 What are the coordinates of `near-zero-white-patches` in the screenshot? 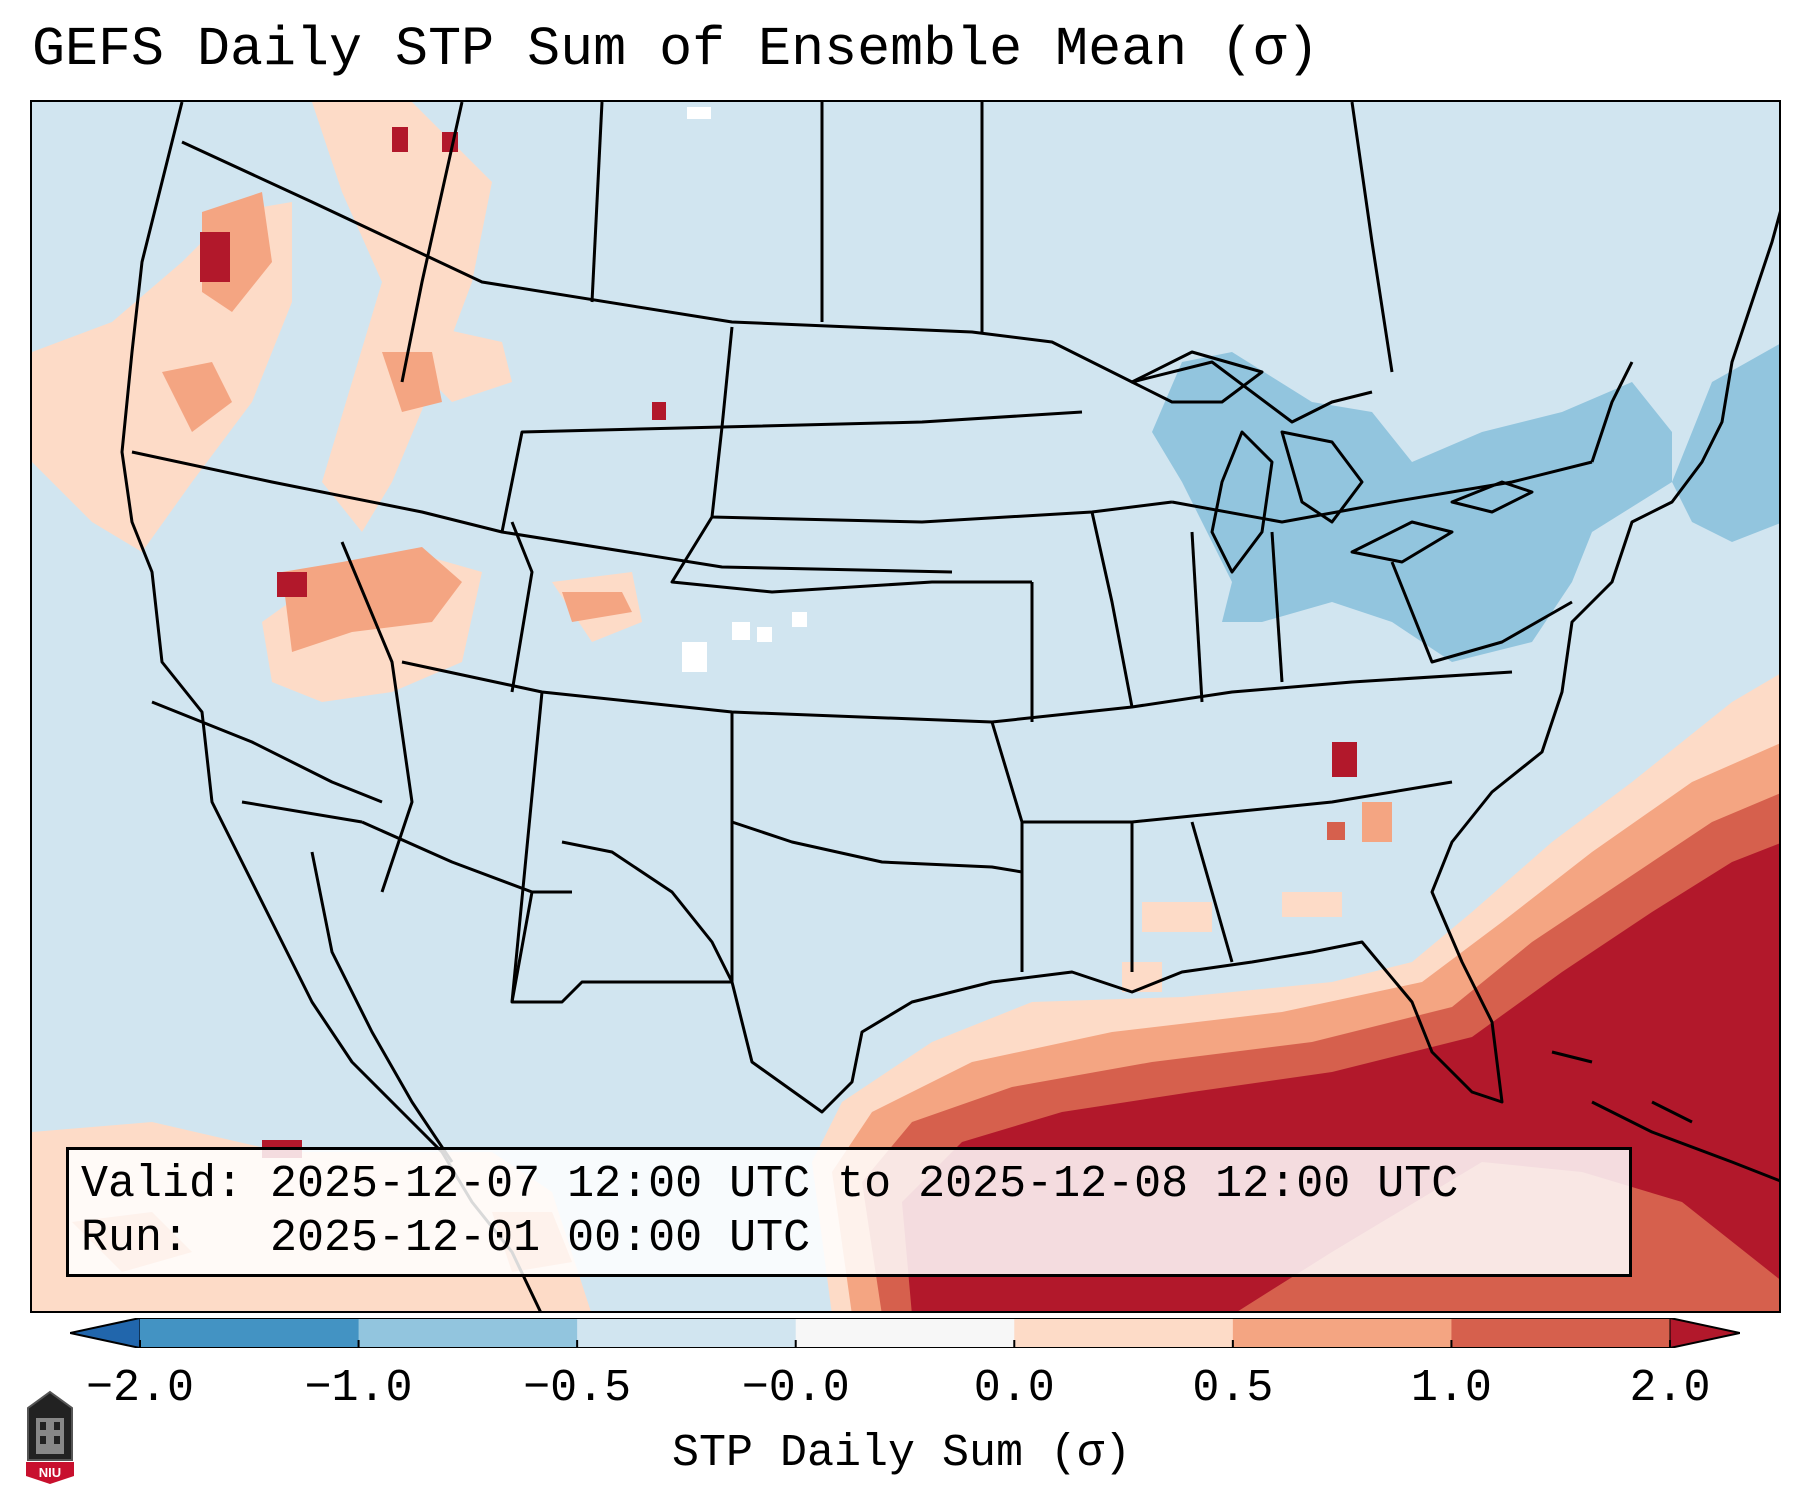 It's located at (744, 389).